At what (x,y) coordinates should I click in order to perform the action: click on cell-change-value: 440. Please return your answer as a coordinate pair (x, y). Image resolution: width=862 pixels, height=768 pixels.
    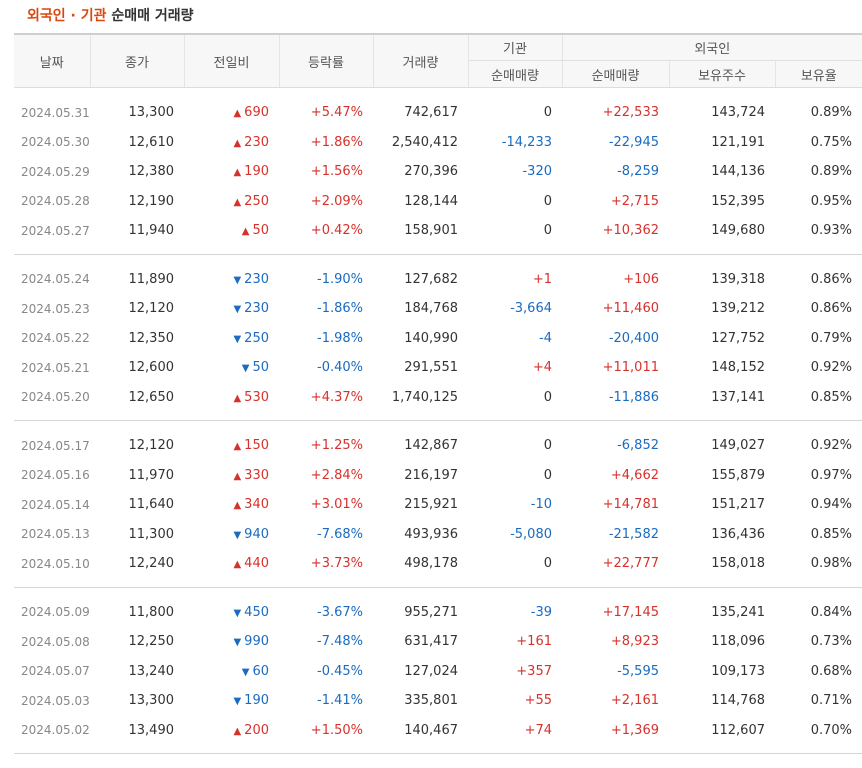
    Looking at the image, I should click on (256, 564).